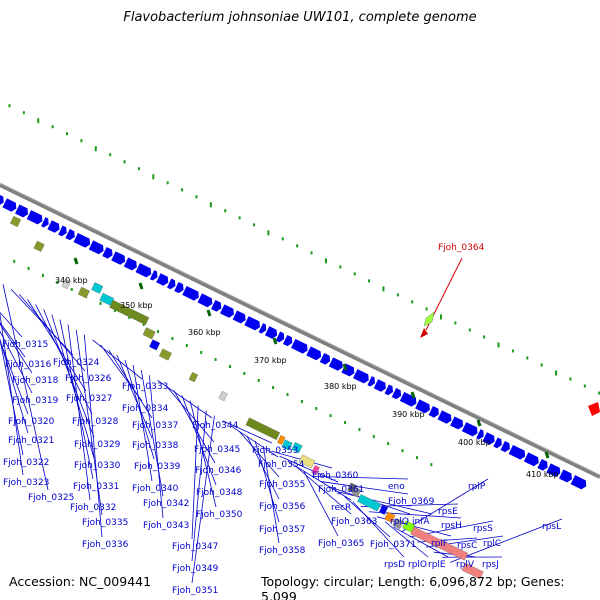  Describe the element at coordinates (31, 422) in the screenshot. I see `gene-label: Fjoh_0320` at that location.